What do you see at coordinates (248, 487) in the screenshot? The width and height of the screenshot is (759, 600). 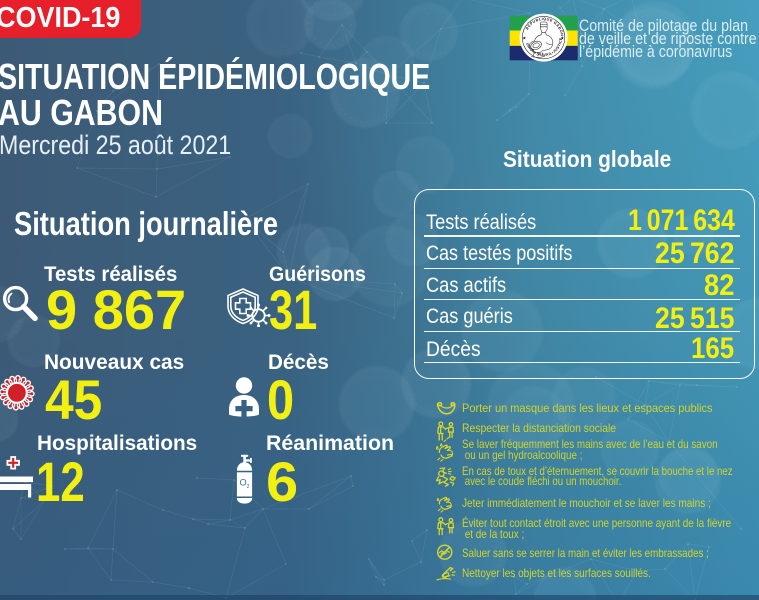 I see `svg-text: 2` at bounding box center [248, 487].